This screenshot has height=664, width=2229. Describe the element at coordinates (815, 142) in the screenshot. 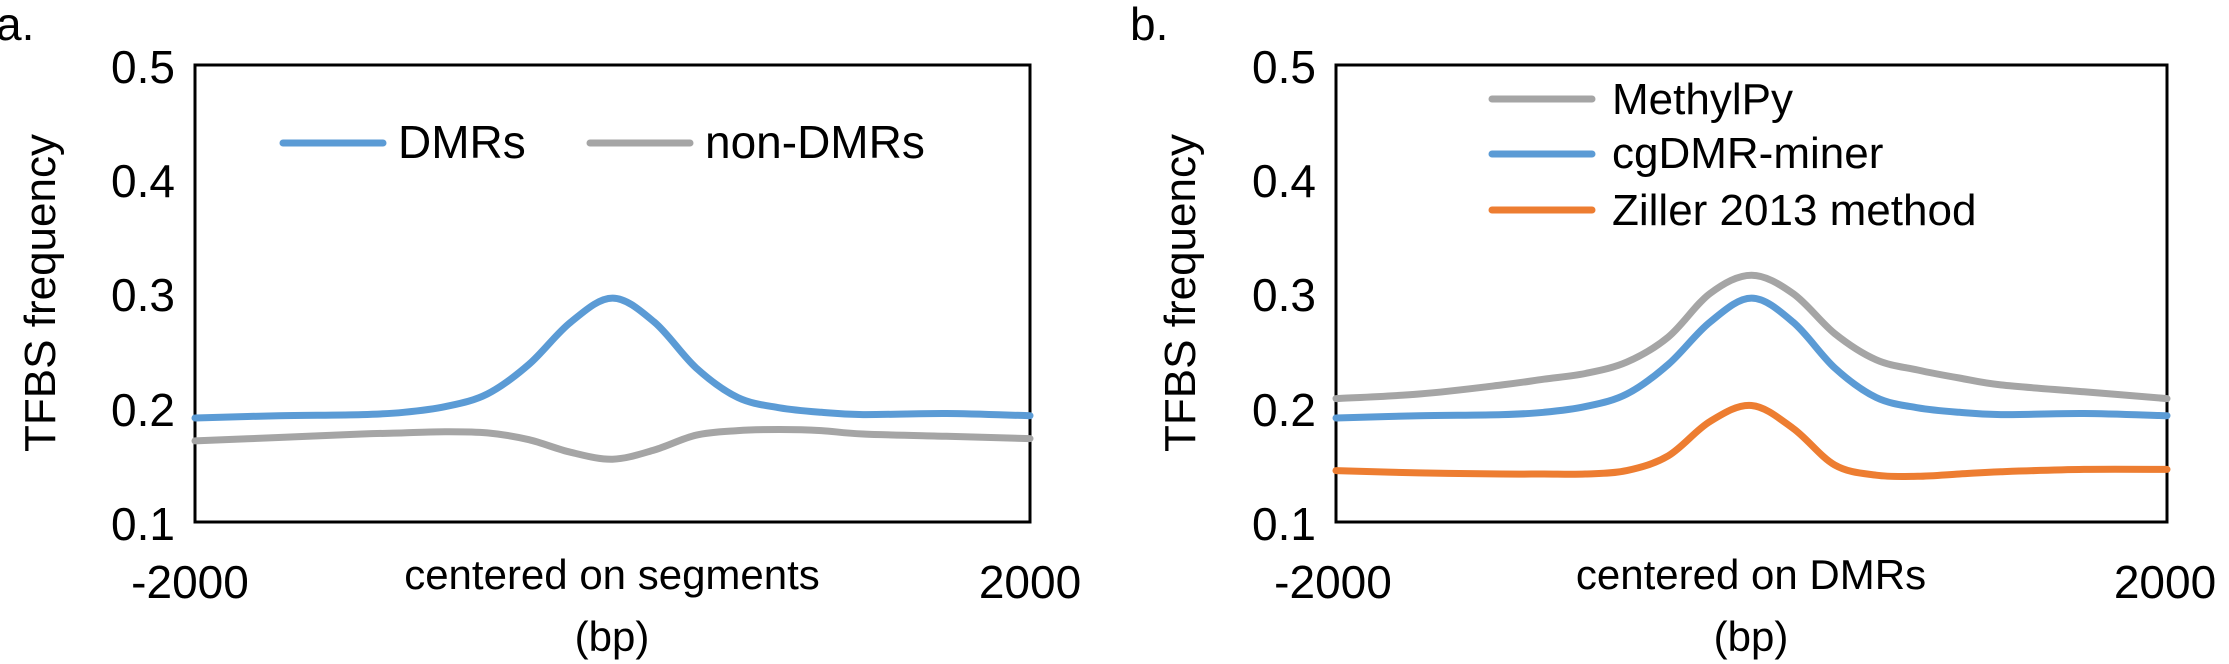

I see `legend-label-non-dmrs: non-DMRs` at that location.